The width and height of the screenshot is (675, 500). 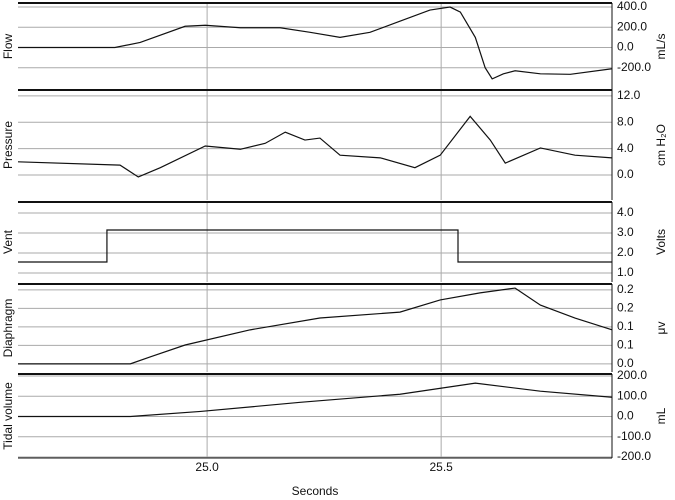 I want to click on y-tick-label: 12.0, so click(x=629, y=95).